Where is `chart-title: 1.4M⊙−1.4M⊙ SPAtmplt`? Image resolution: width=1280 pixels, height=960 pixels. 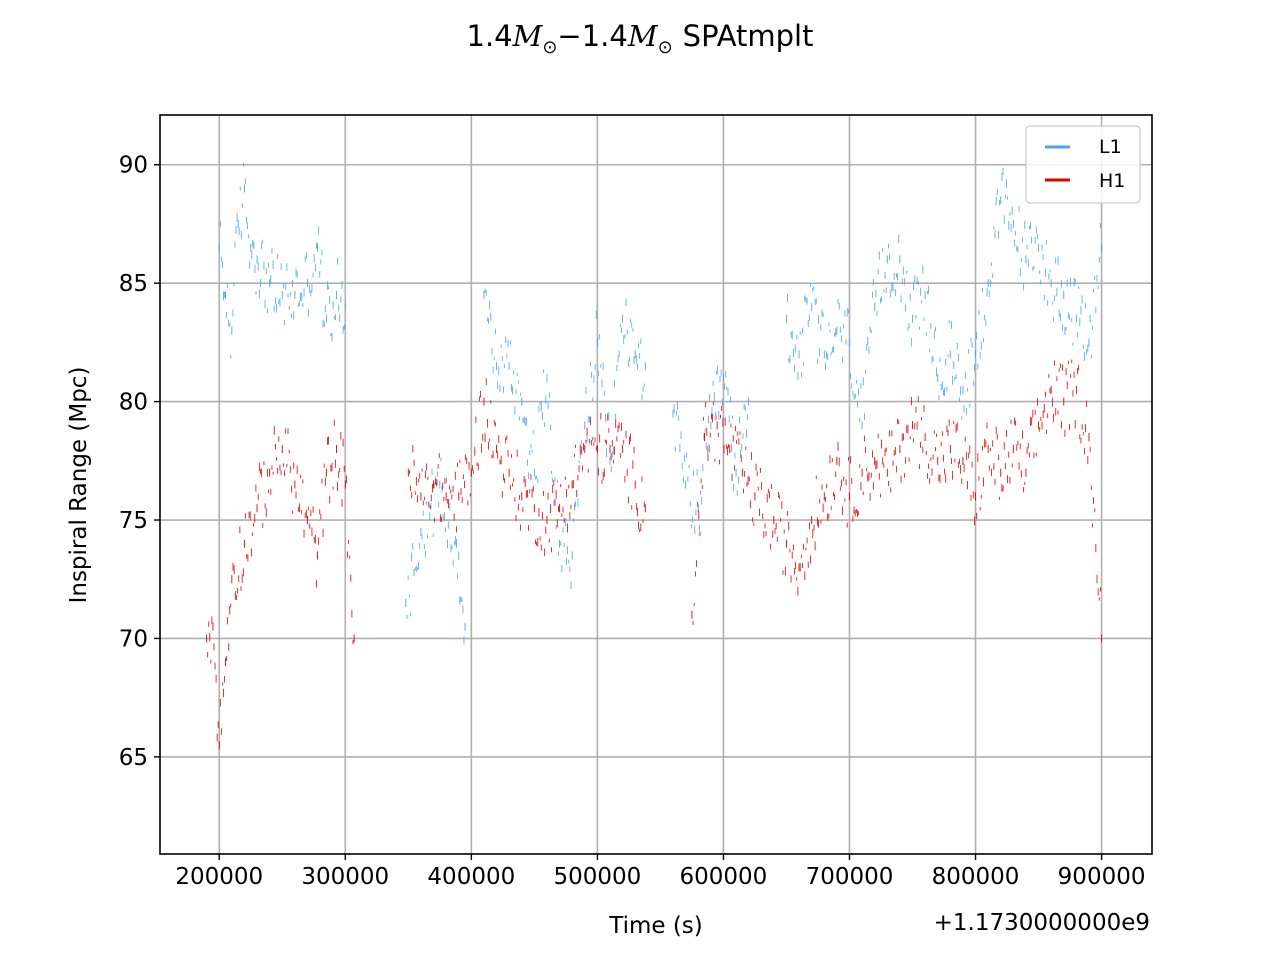 chart-title: 1.4M⊙−1.4M⊙ SPAtmplt is located at coordinates (640, 38).